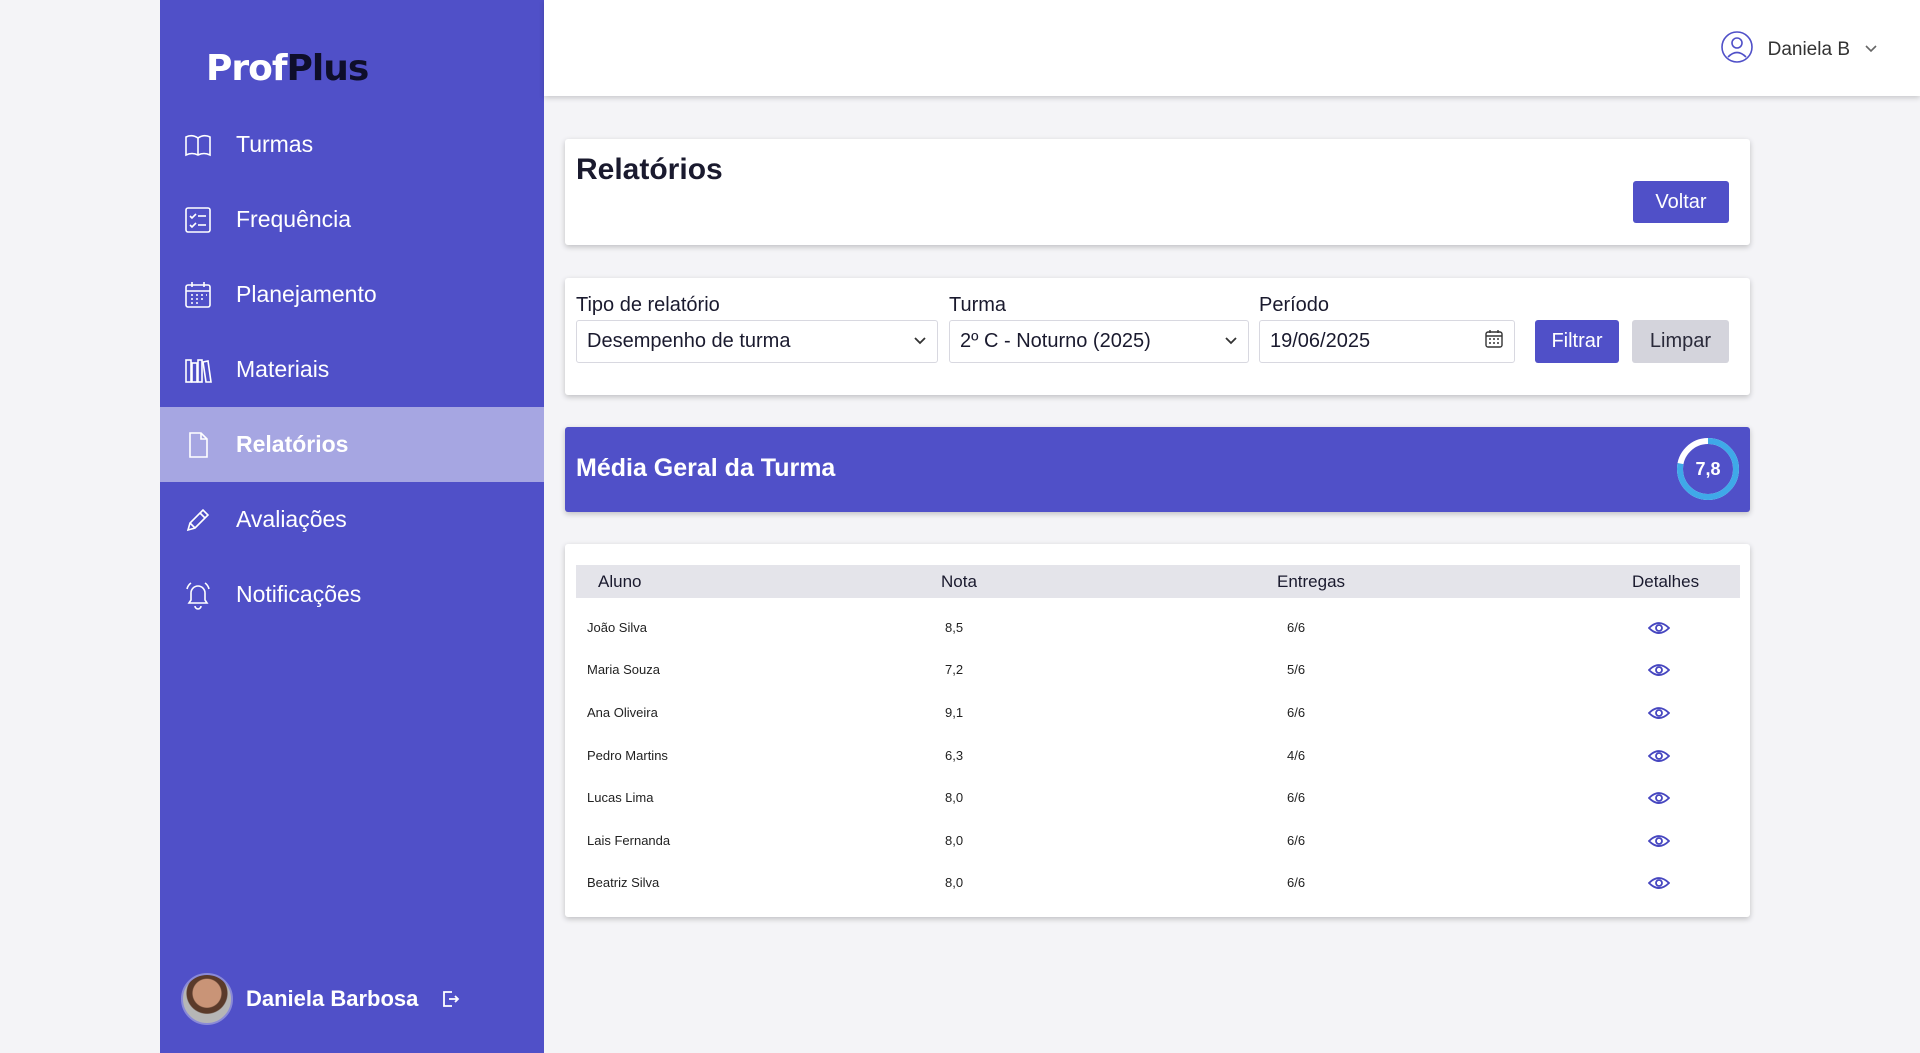 This screenshot has height=1053, width=1920. Describe the element at coordinates (283, 369) in the screenshot. I see `sidebar-item-label: Materiais` at that location.